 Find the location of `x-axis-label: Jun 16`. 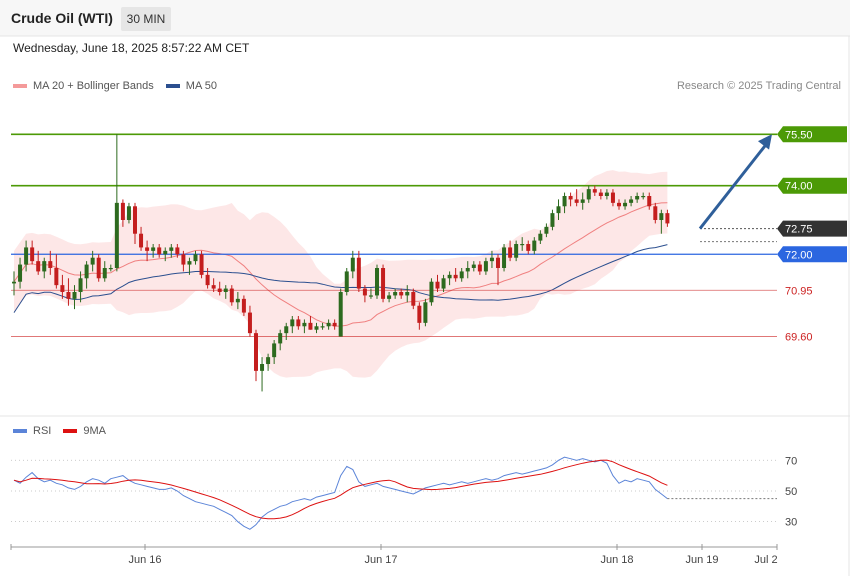

x-axis-label: Jun 16 is located at coordinates (144, 560).